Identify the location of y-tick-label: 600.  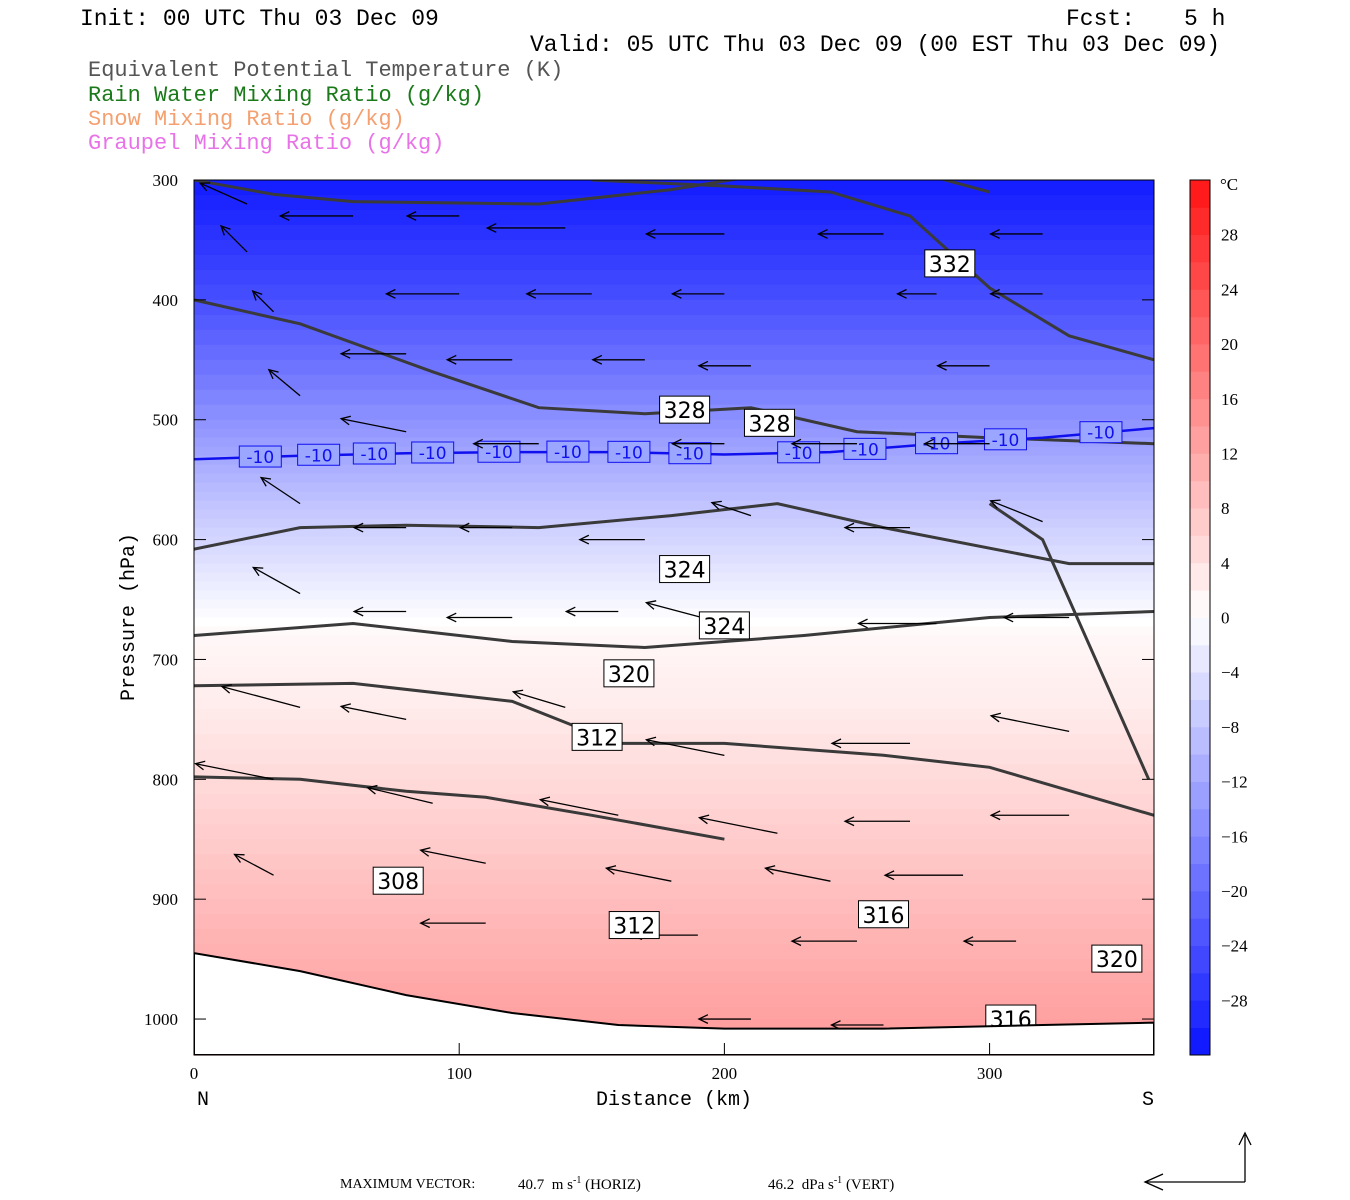
(166, 540).